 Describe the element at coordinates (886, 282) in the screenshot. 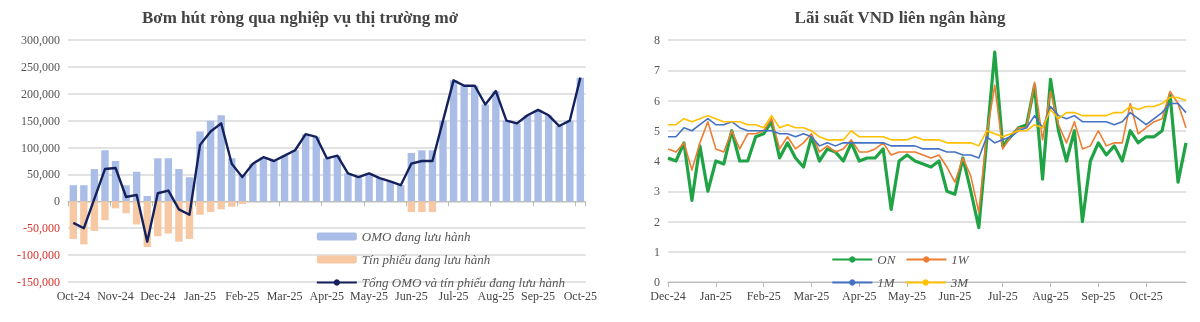

I see `legend-label: 1M` at that location.